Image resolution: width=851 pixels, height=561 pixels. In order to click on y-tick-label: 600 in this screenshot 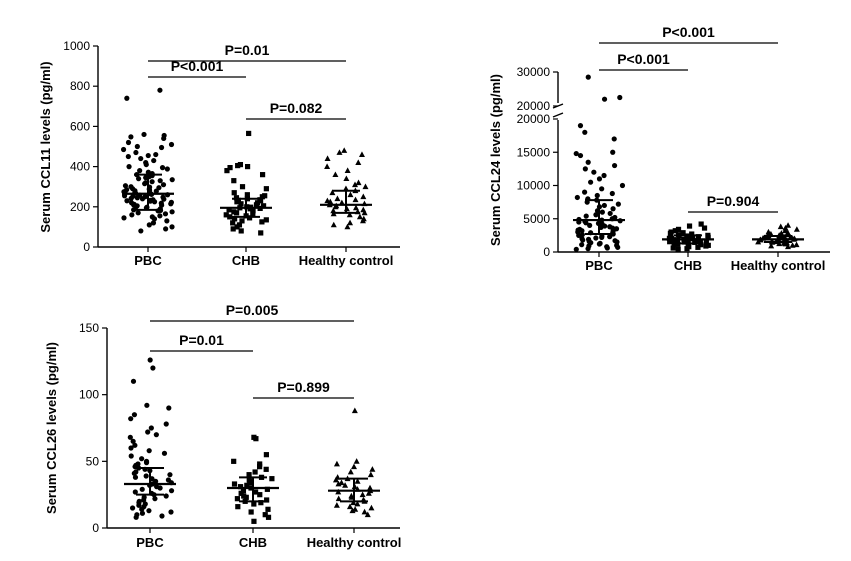, I will do `click(80, 126)`.